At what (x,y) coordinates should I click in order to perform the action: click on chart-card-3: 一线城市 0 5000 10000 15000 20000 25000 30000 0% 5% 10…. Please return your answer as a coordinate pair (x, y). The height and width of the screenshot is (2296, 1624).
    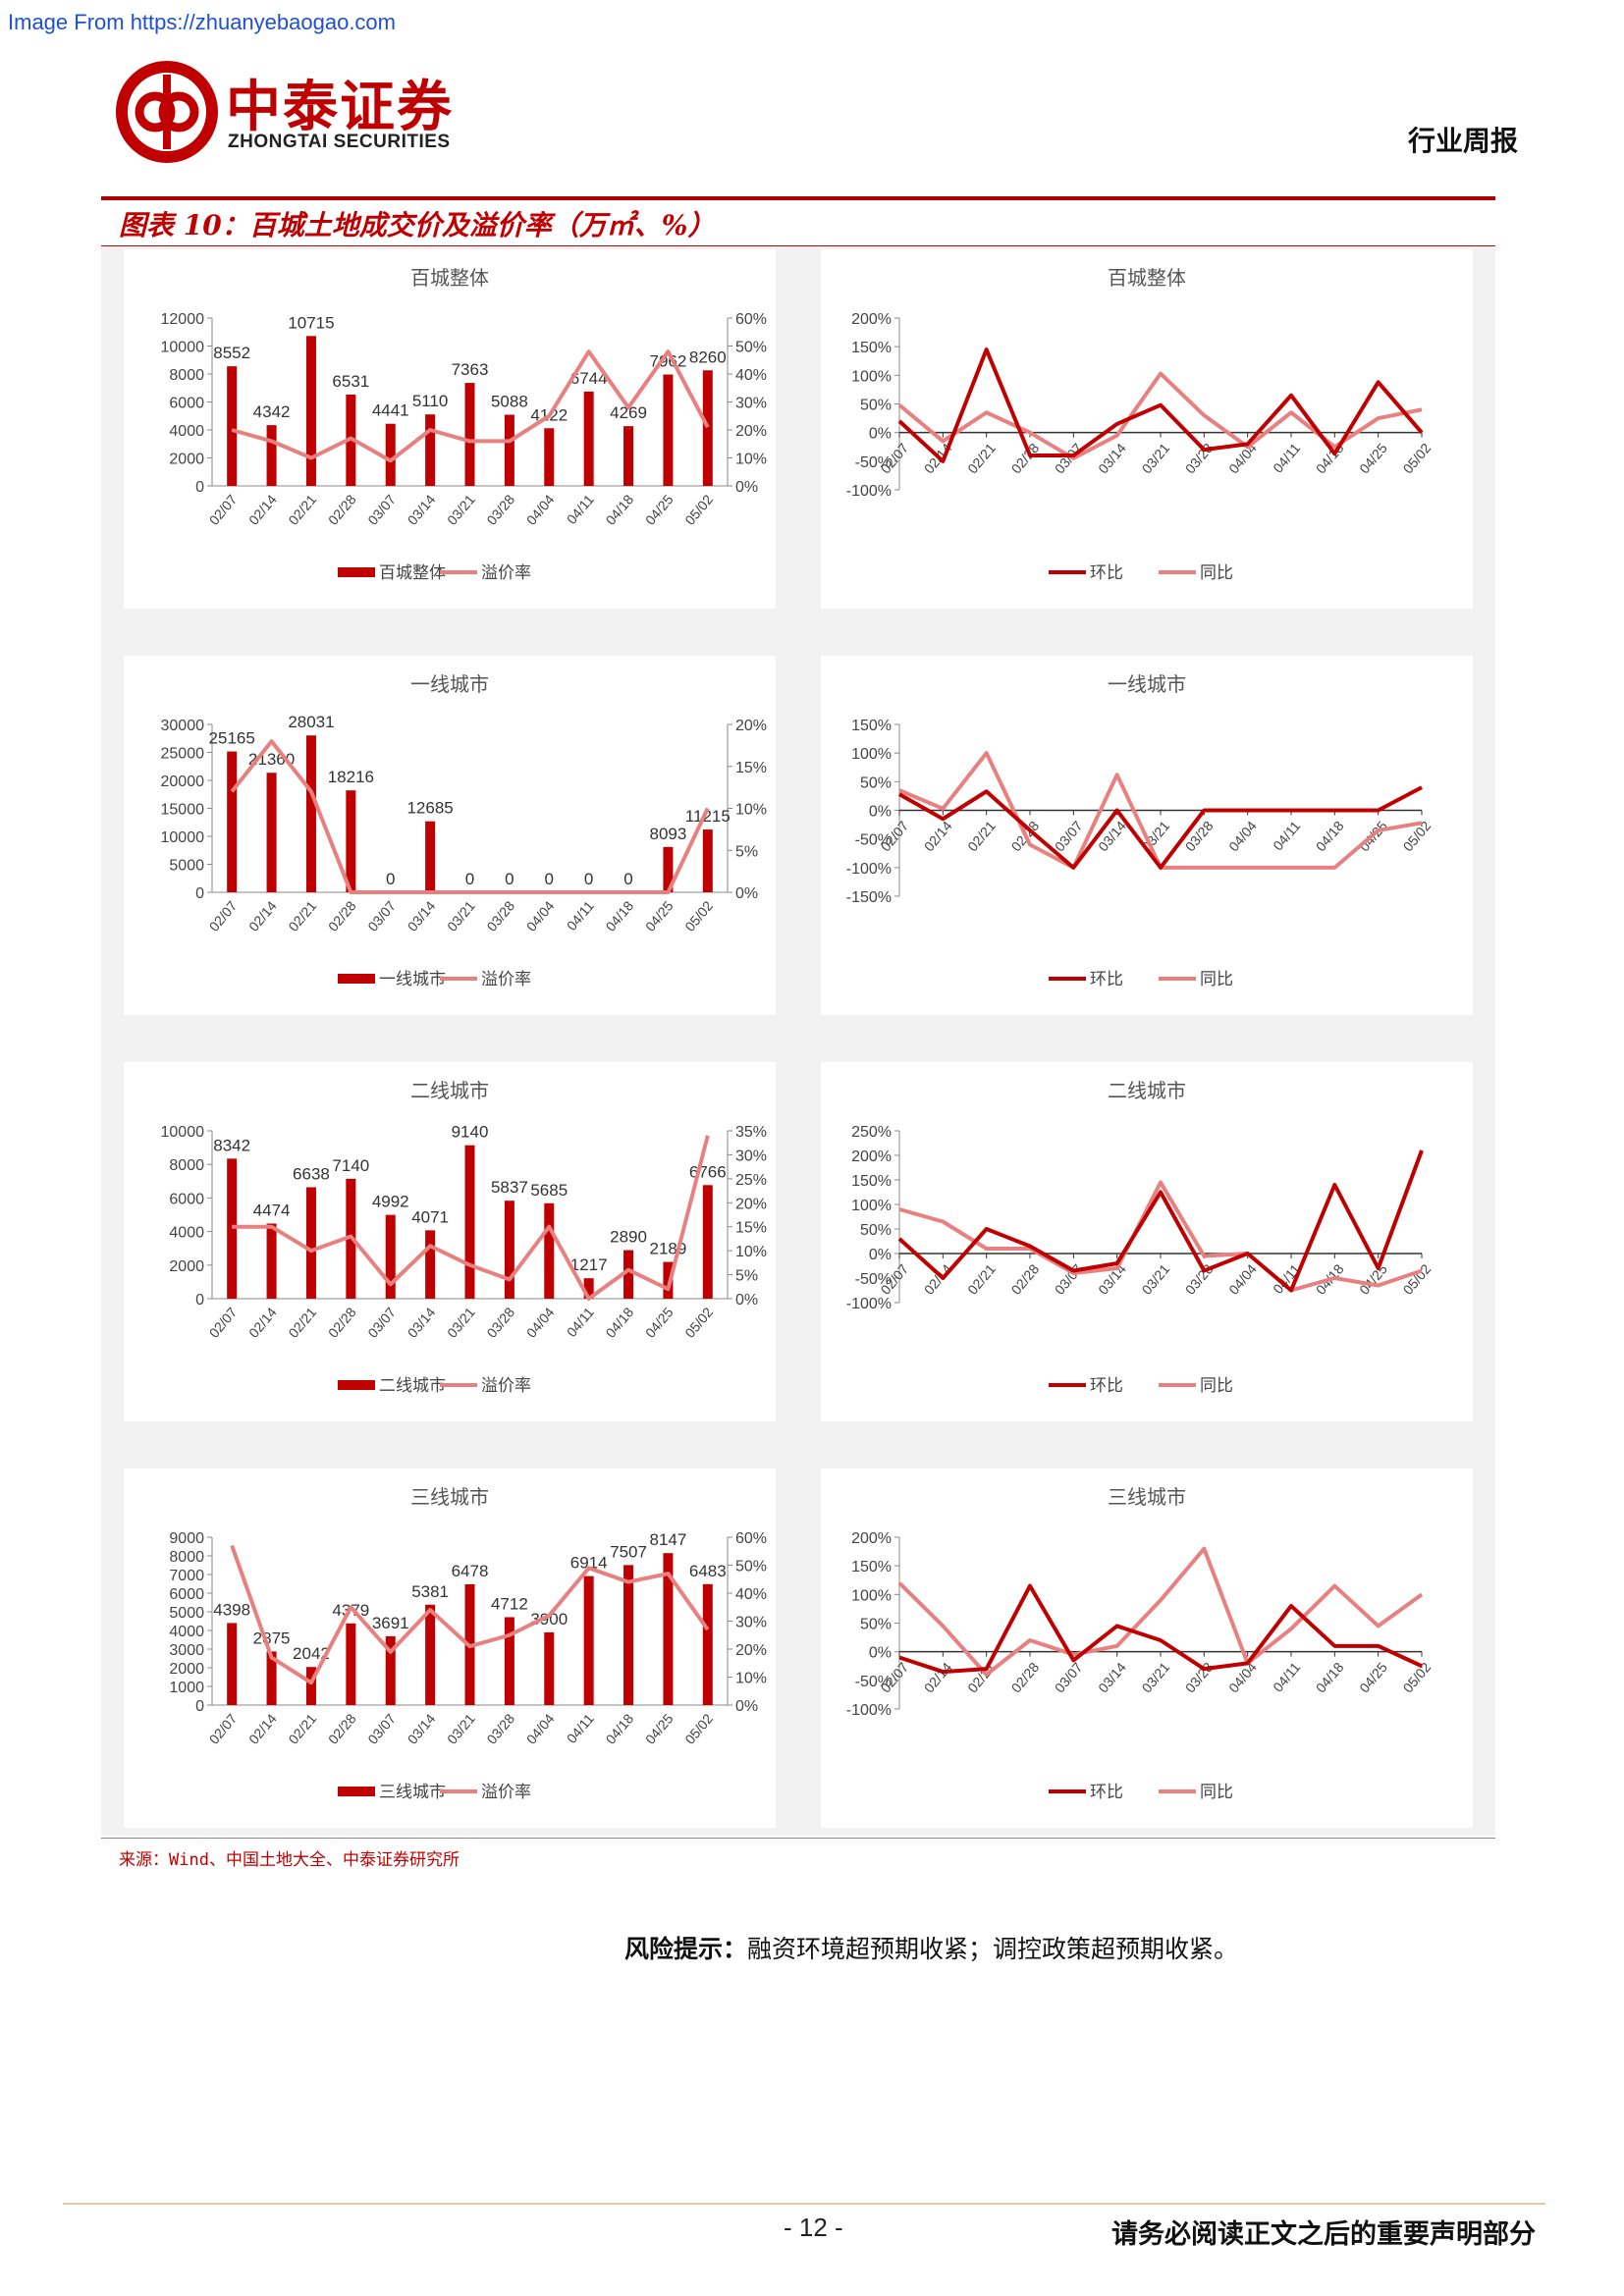
    Looking at the image, I should click on (450, 836).